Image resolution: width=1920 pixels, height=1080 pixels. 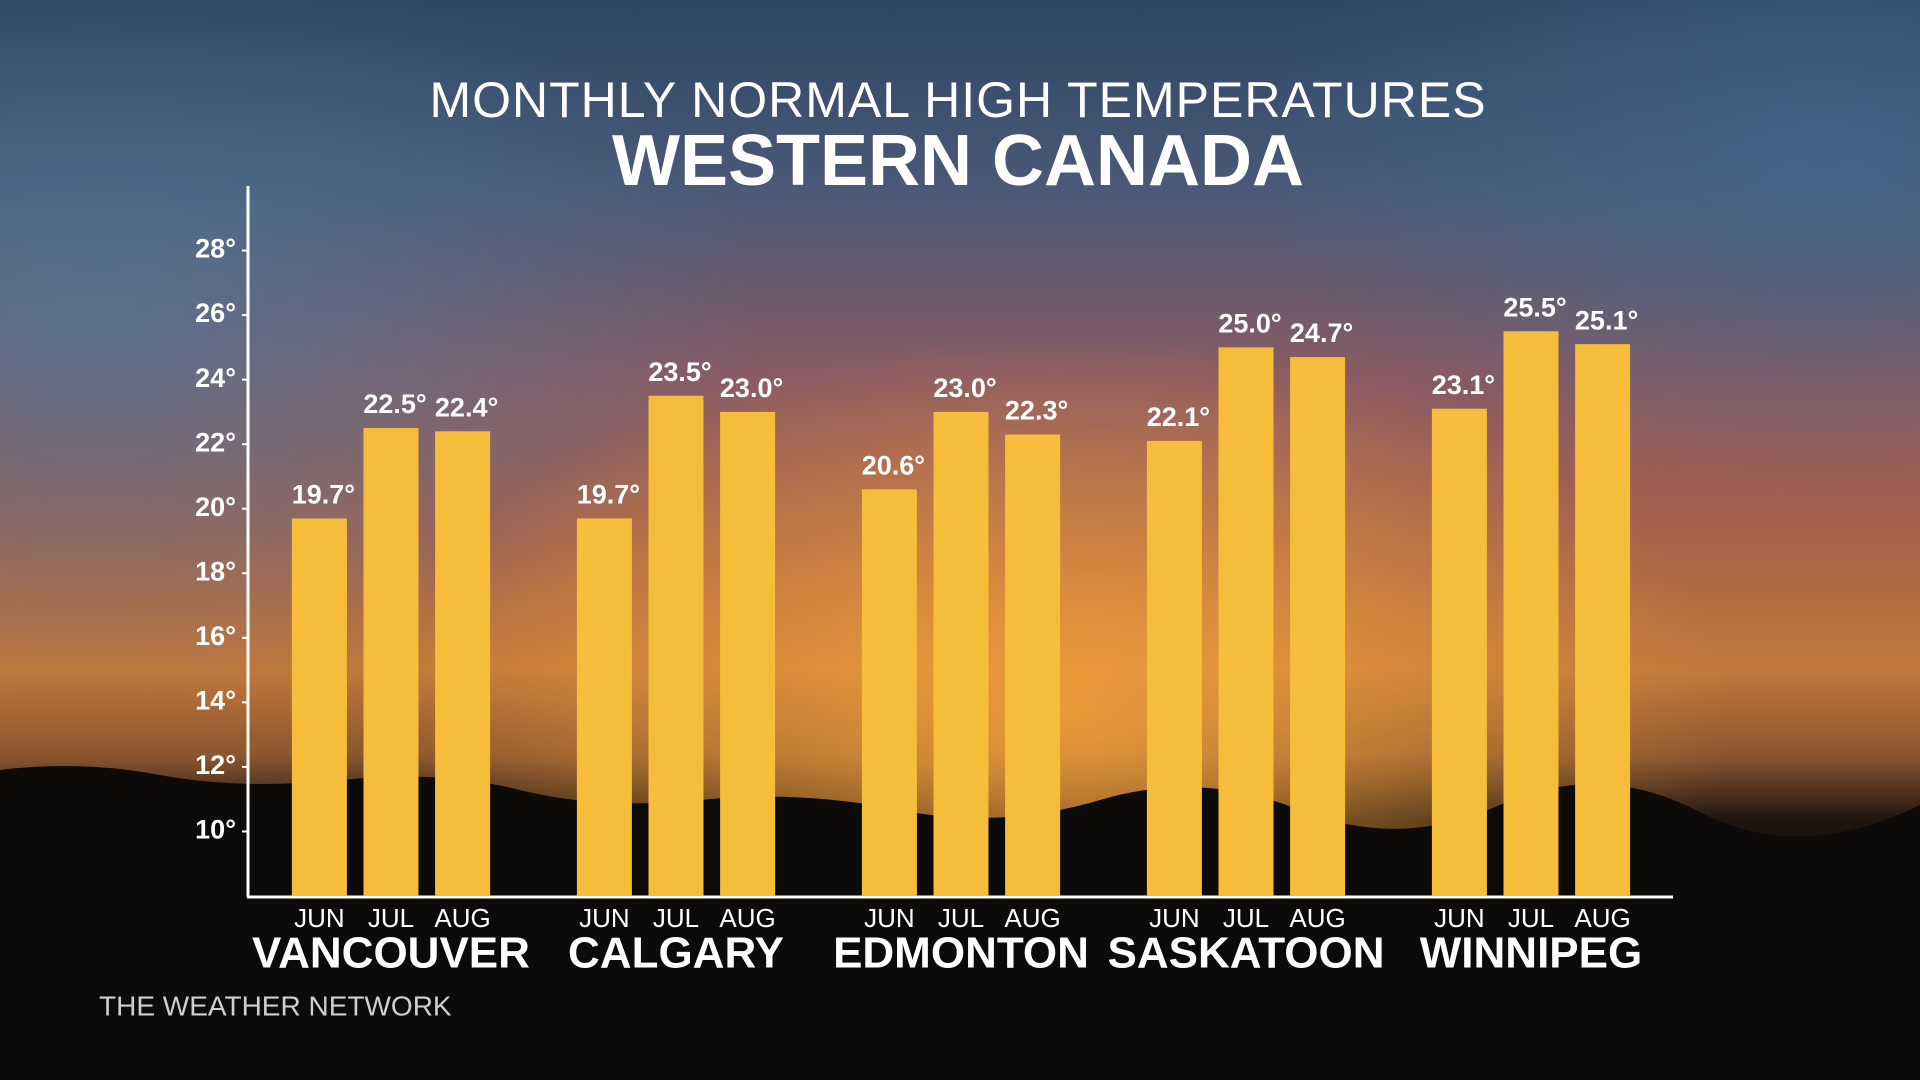 I want to click on value-label: 25.1°, so click(x=1606, y=320).